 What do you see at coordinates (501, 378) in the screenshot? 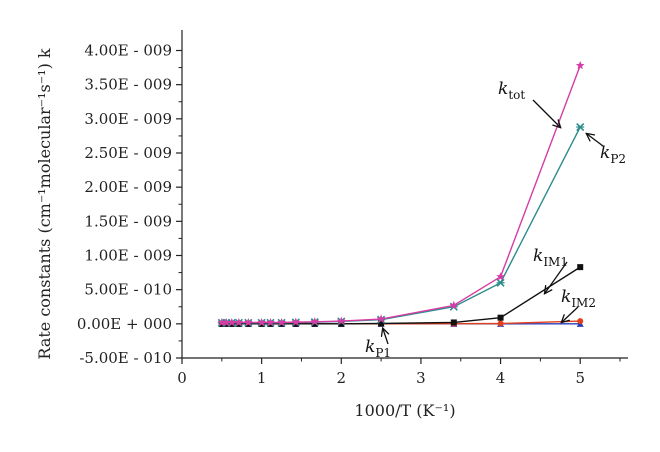
I see `x-tick-label: 4` at bounding box center [501, 378].